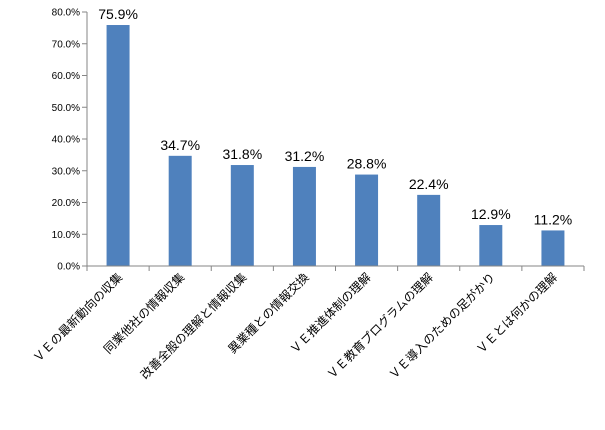  What do you see at coordinates (66, 235) in the screenshot?
I see `y-tick-label: 10.0%` at bounding box center [66, 235].